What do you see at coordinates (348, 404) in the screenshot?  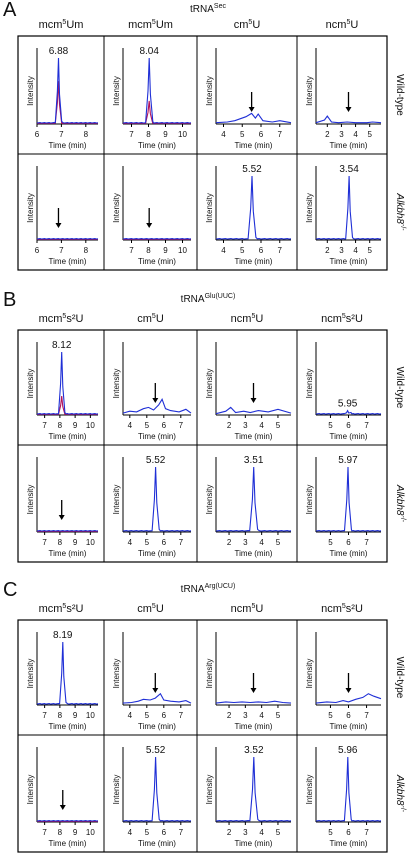 I see `peak-label: 5.95` at bounding box center [348, 404].